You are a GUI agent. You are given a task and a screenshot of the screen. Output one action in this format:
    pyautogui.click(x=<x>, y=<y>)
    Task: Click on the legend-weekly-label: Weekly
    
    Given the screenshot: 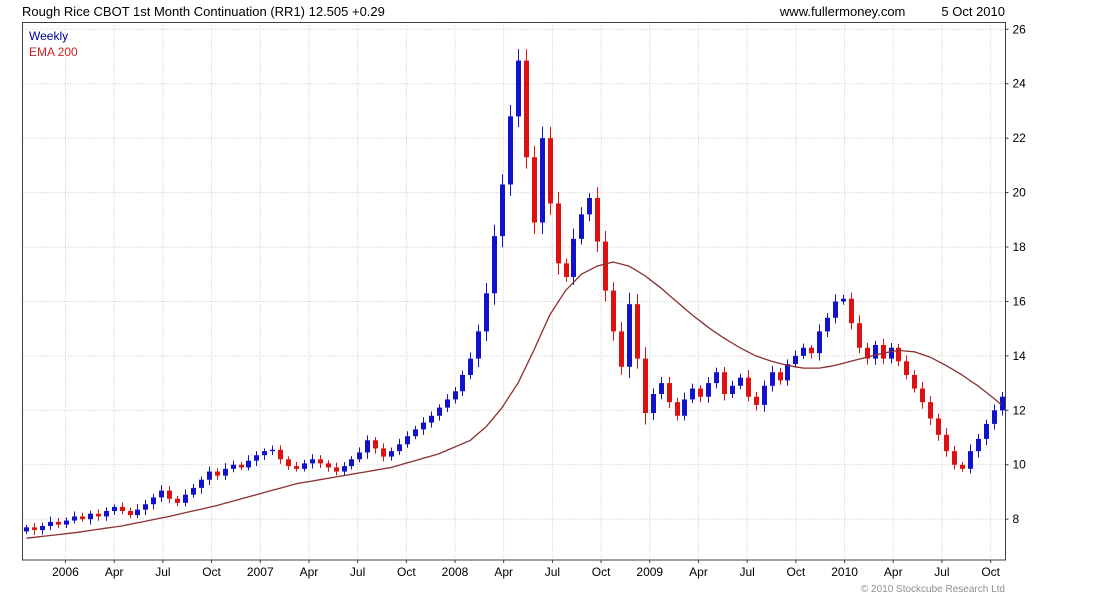 What is the action you would take?
    pyautogui.click(x=49, y=36)
    